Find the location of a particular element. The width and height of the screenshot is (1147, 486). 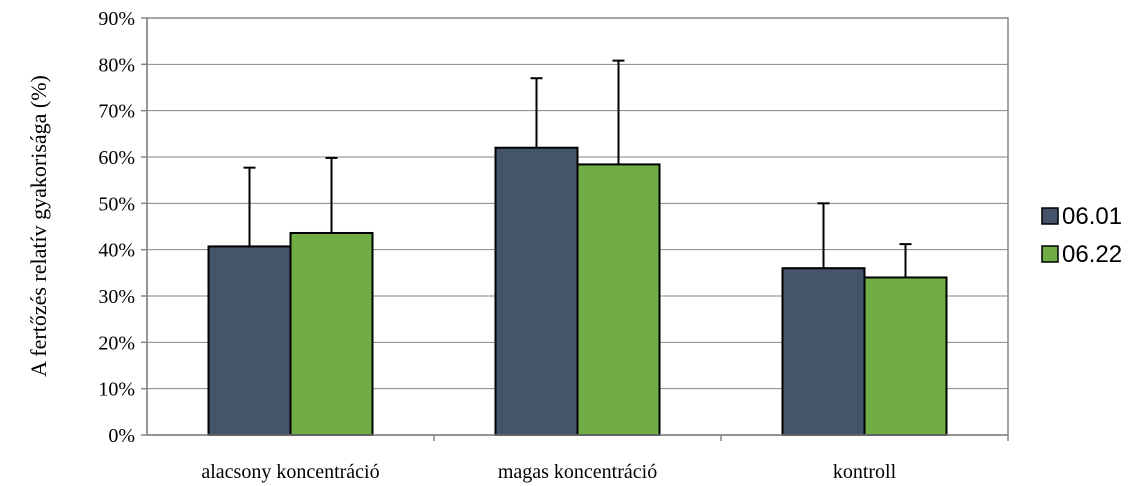

legend: 06.01 06.22 is located at coordinates (1081, 235).